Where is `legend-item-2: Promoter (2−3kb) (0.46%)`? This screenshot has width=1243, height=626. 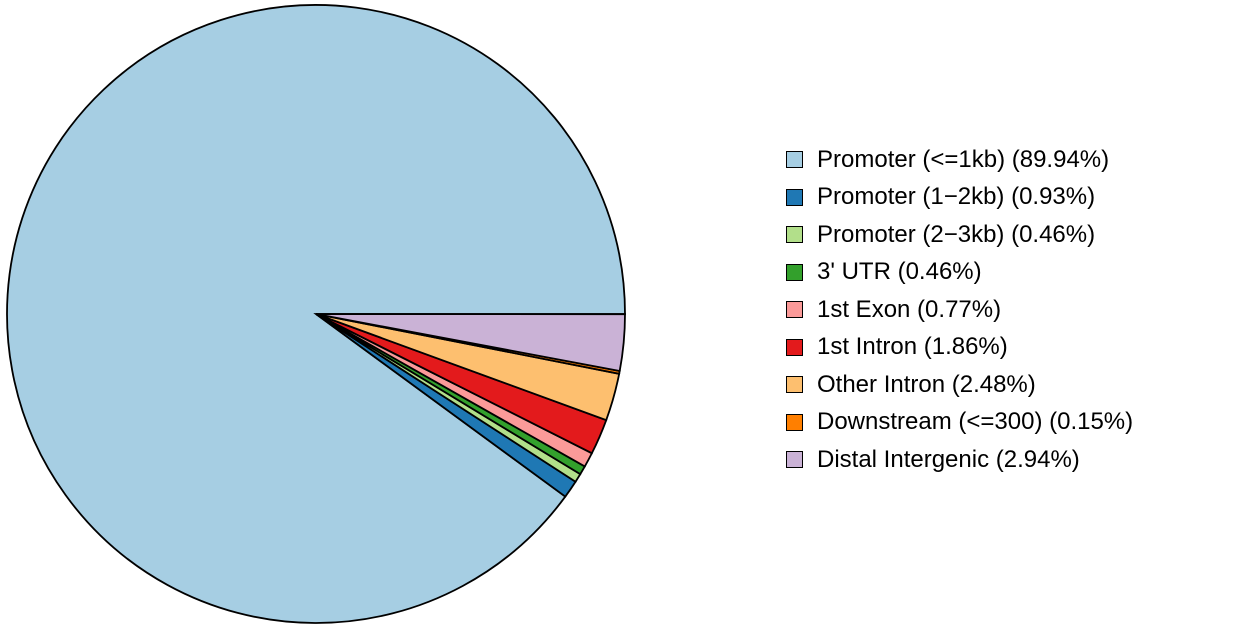
legend-item-2: Promoter (2−3kb) (0.46%) is located at coordinates (959, 235).